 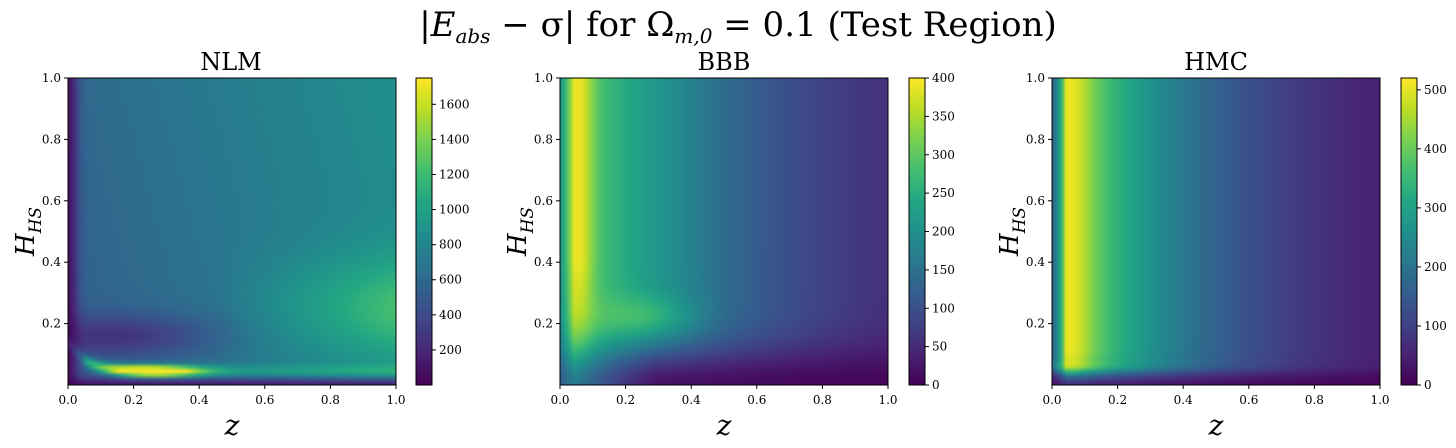 What do you see at coordinates (1435, 90) in the screenshot?
I see `colorbar-tick-label: 500` at bounding box center [1435, 90].